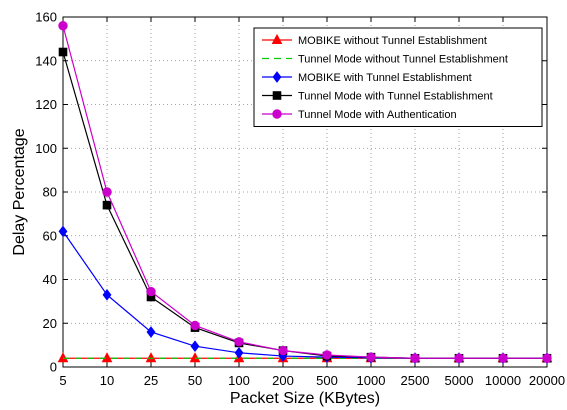 The image size is (567, 410). I want to click on x-tick-label: 5000, so click(459, 380).